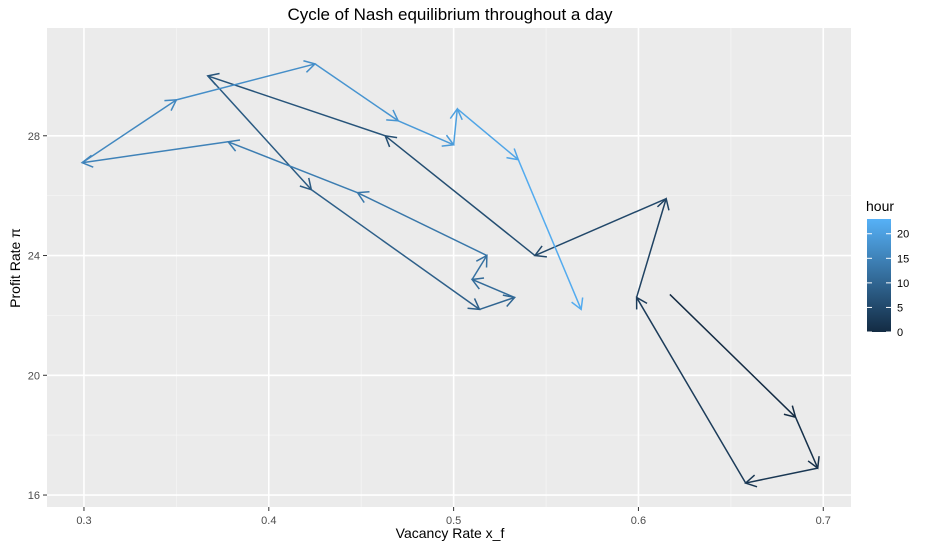  Describe the element at coordinates (900, 308) in the screenshot. I see `legend-tick-label: 5` at that location.